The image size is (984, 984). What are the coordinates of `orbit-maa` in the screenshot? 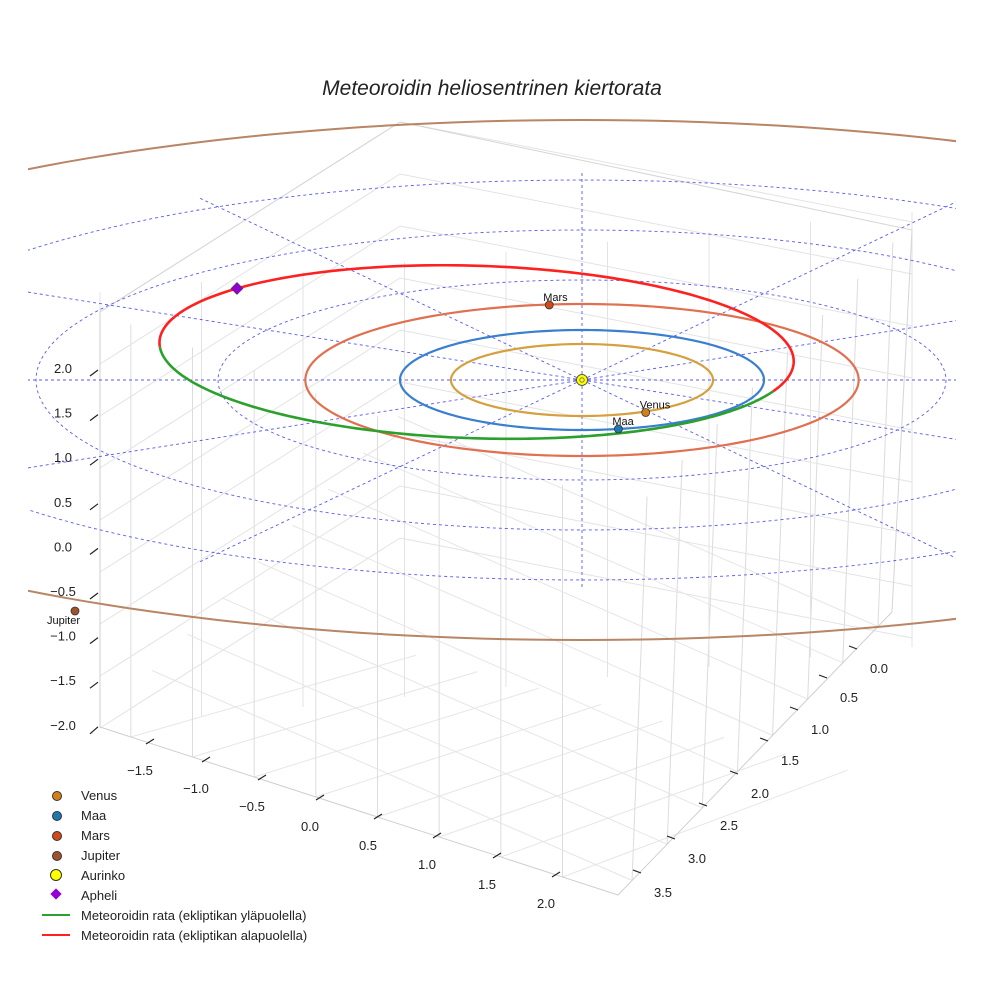 It's located at (582, 380).